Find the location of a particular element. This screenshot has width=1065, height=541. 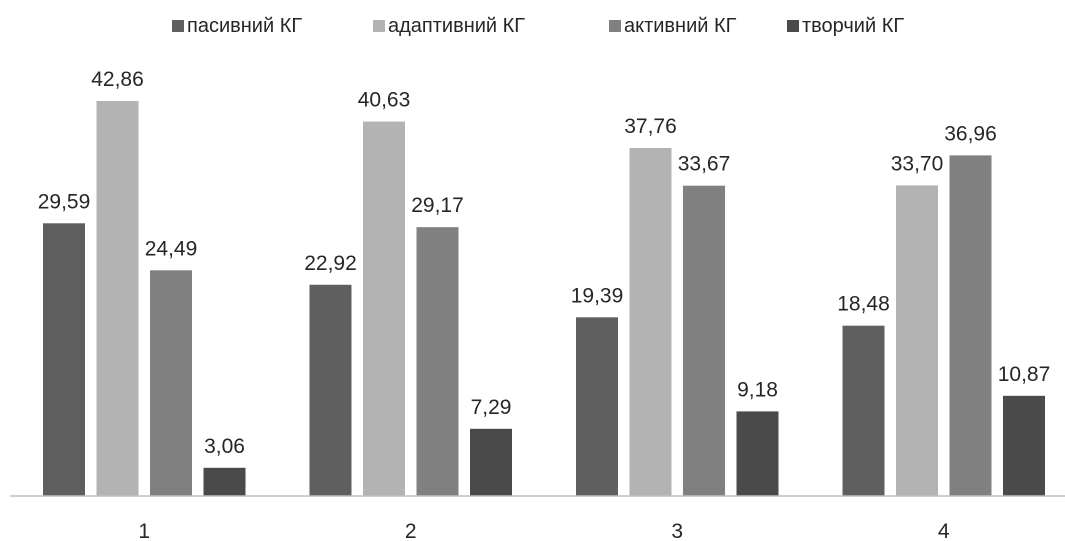

data-label: 3,06 is located at coordinates (224, 446).